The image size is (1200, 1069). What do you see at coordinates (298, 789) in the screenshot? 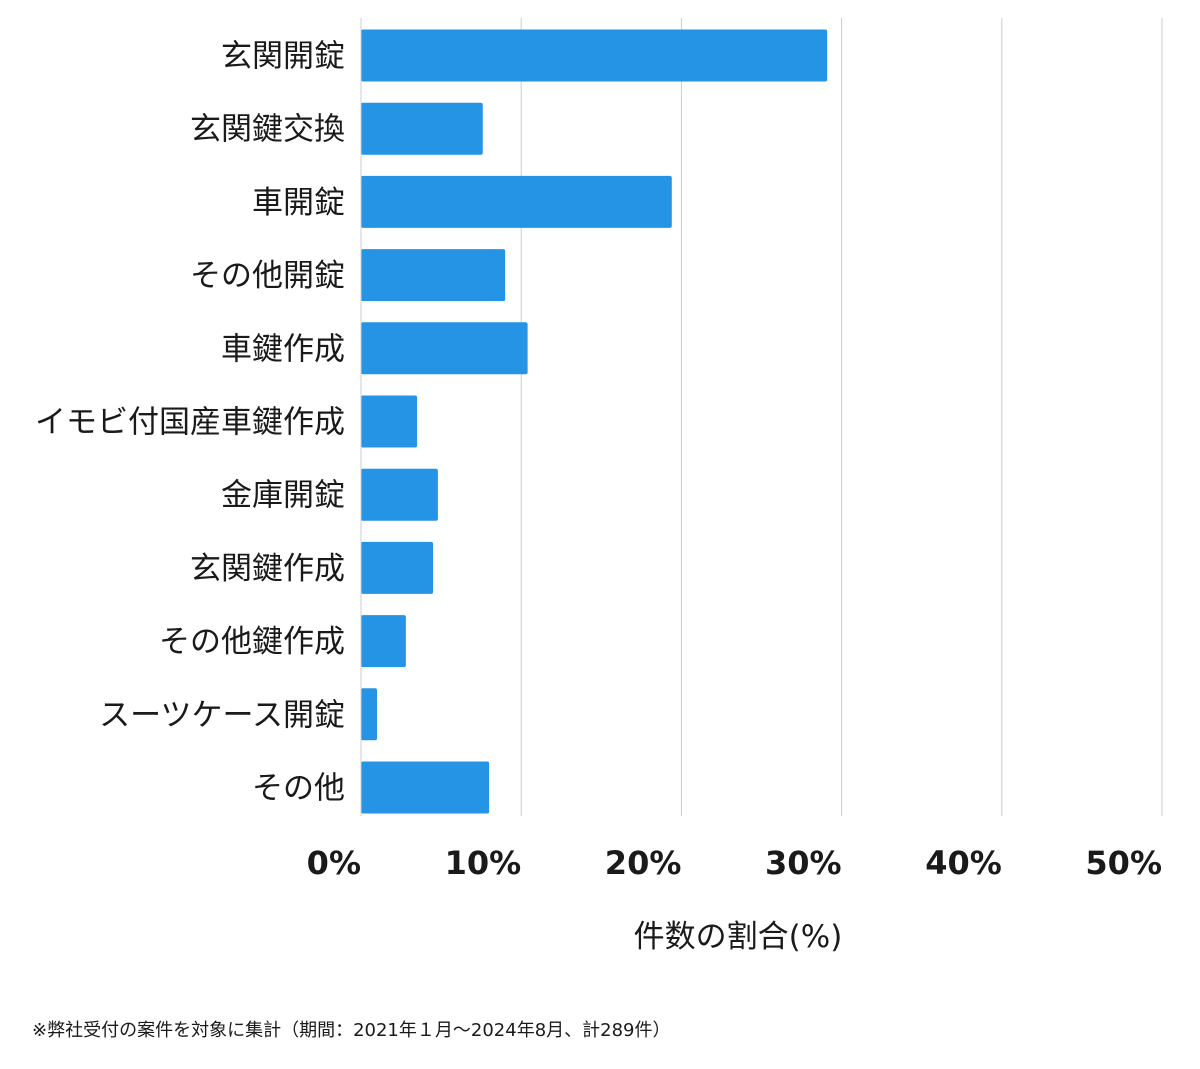
I see `category-label: その他` at bounding box center [298, 789].